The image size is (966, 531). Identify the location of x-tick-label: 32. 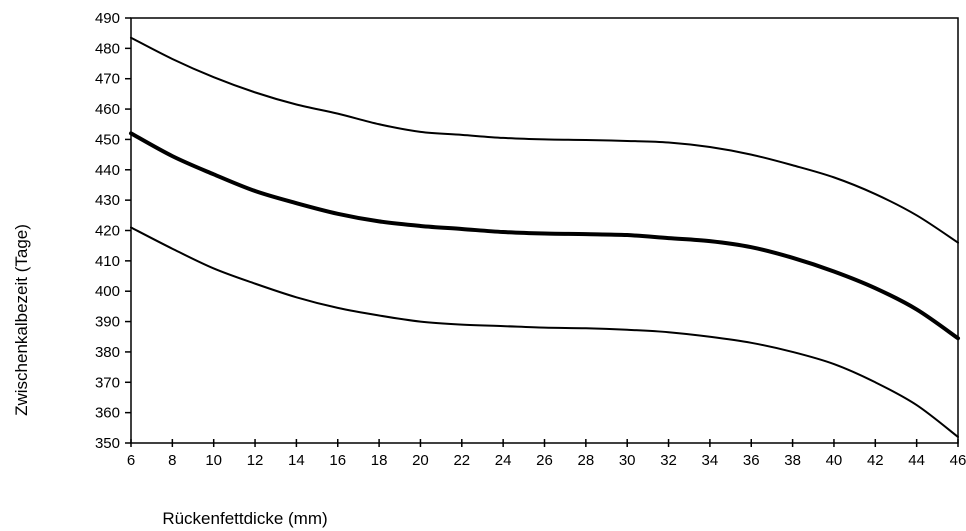
(668, 460).